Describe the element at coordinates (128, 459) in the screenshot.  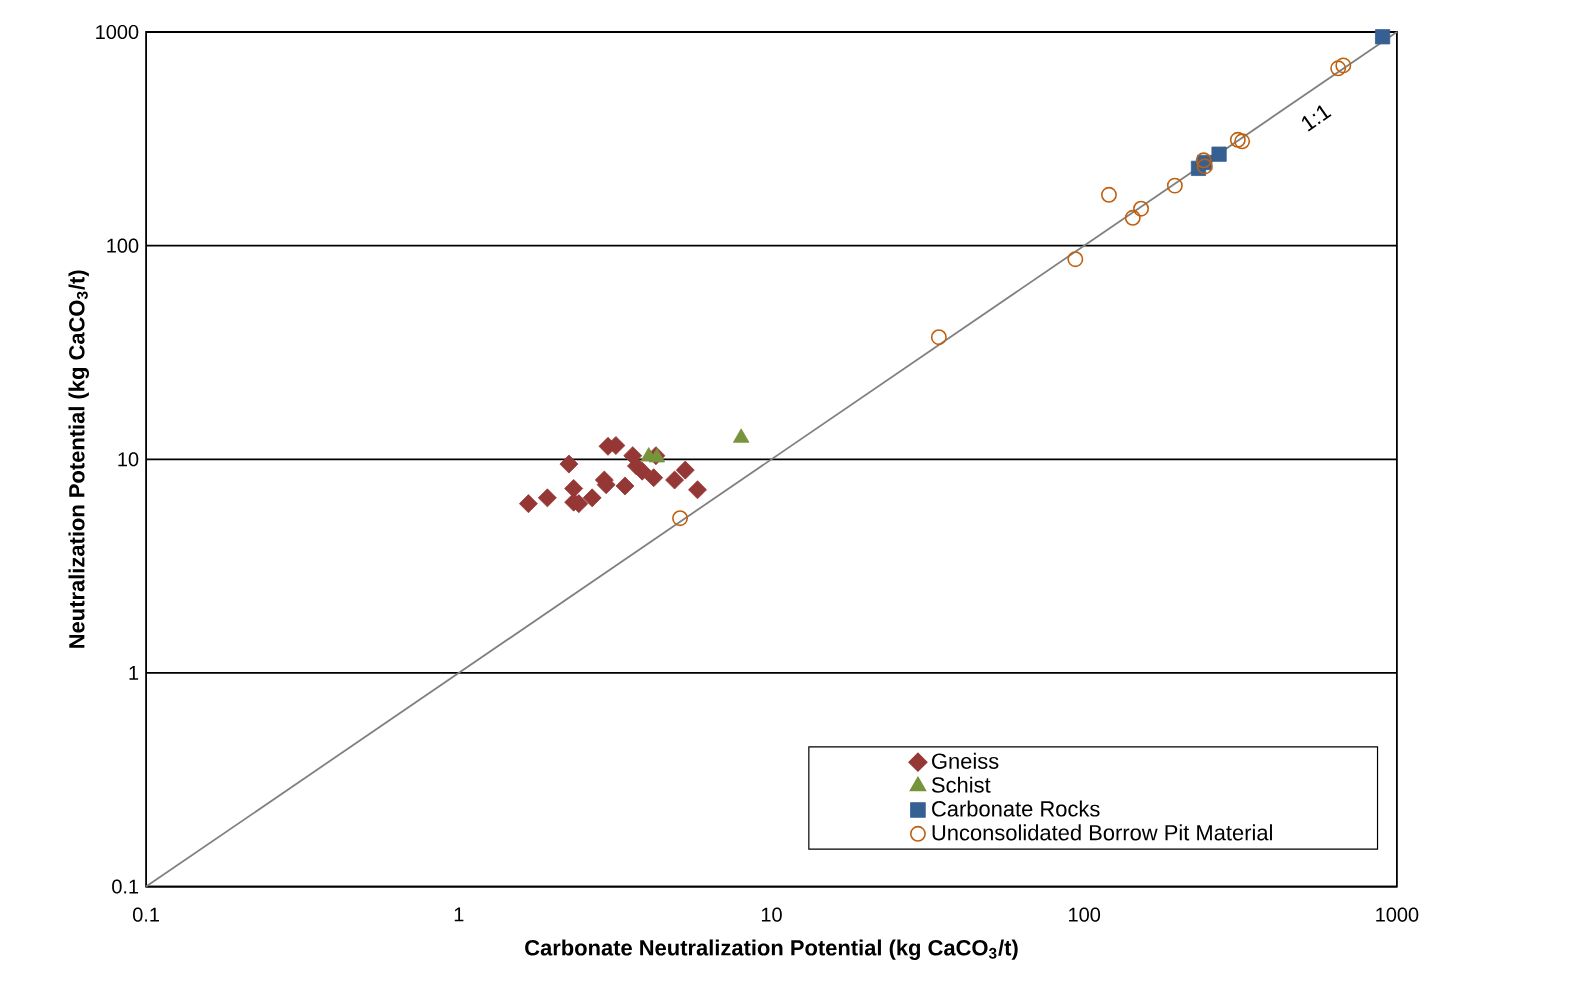
I see `y-tick-label: 10` at that location.